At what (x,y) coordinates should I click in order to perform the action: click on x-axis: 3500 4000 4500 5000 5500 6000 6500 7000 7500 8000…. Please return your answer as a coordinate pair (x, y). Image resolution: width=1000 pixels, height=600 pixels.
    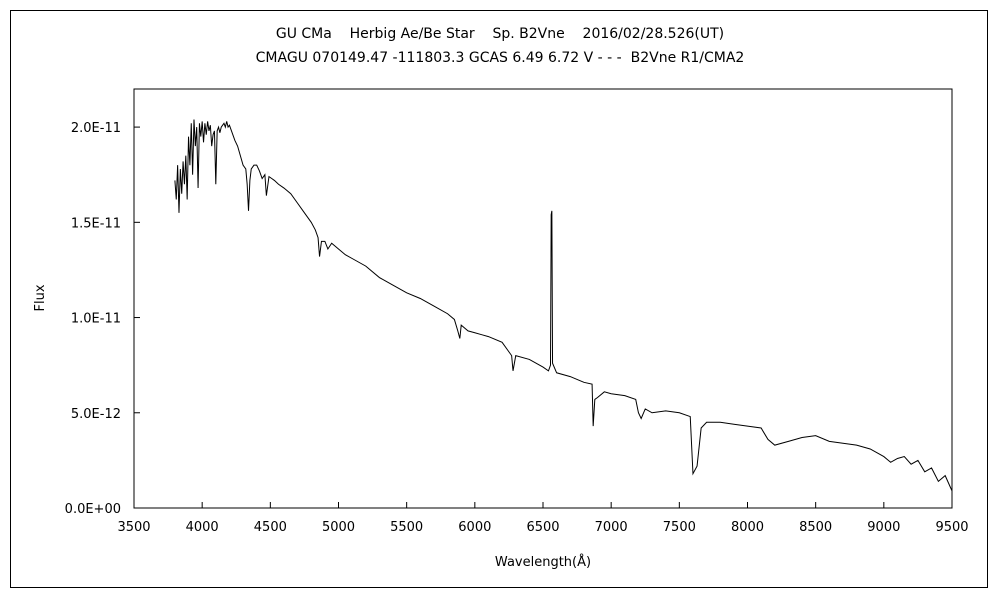
    Looking at the image, I should click on (543, 518).